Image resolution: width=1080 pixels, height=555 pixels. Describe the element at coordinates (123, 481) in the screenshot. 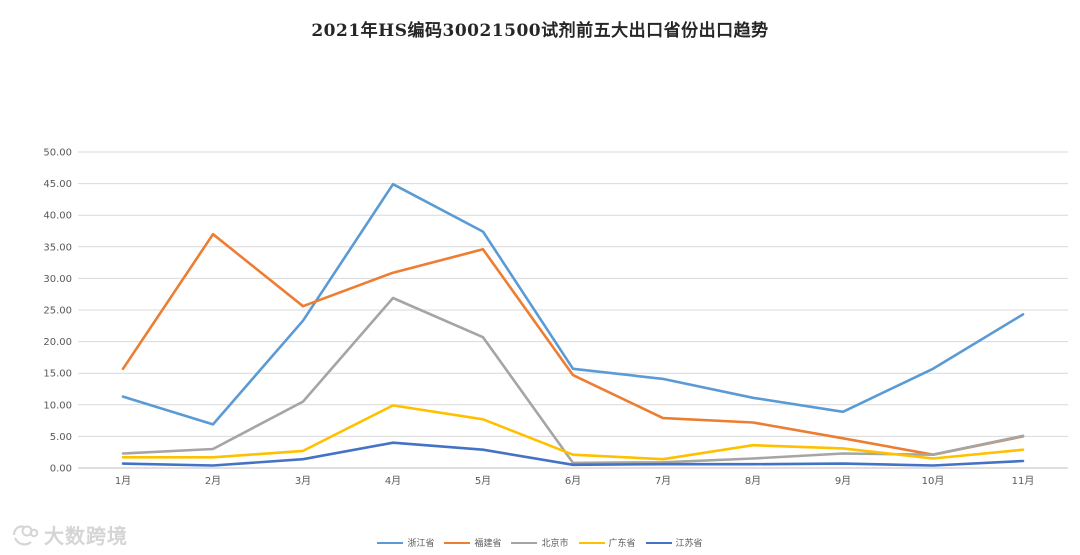

I see `x-tick-label: 1月` at that location.